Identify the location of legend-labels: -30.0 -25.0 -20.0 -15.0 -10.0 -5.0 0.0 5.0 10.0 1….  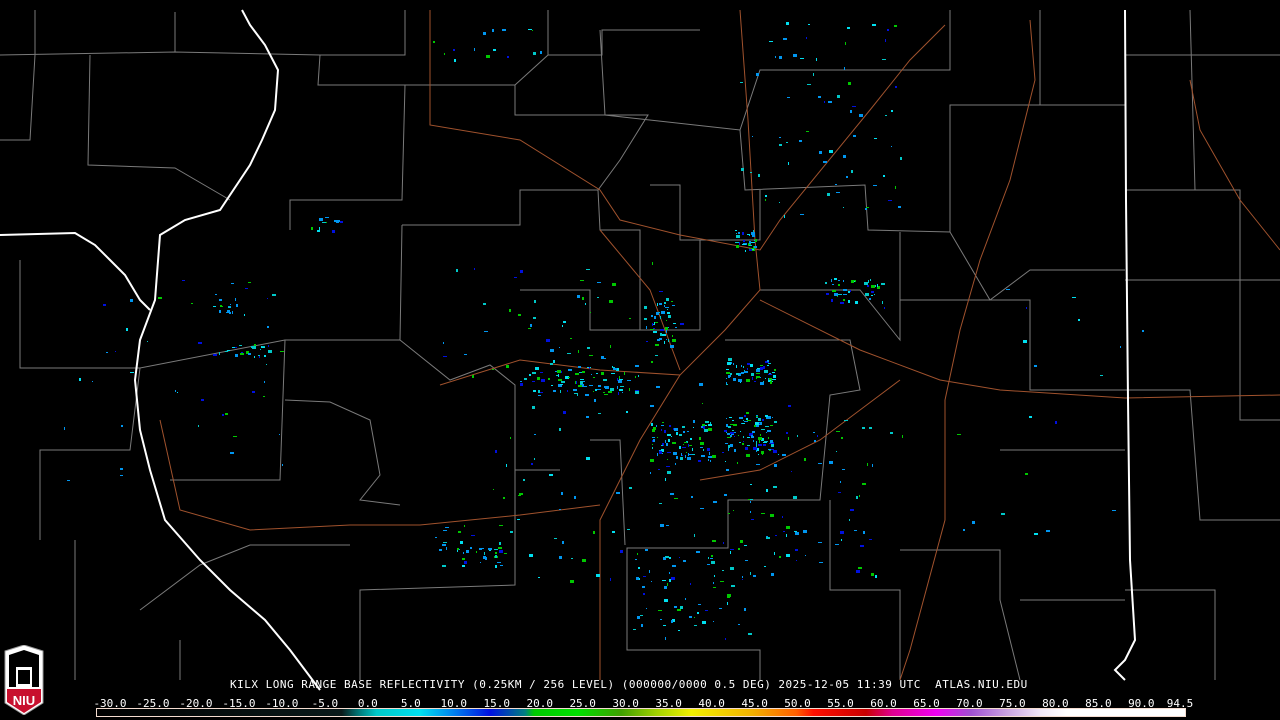
(644, 703).